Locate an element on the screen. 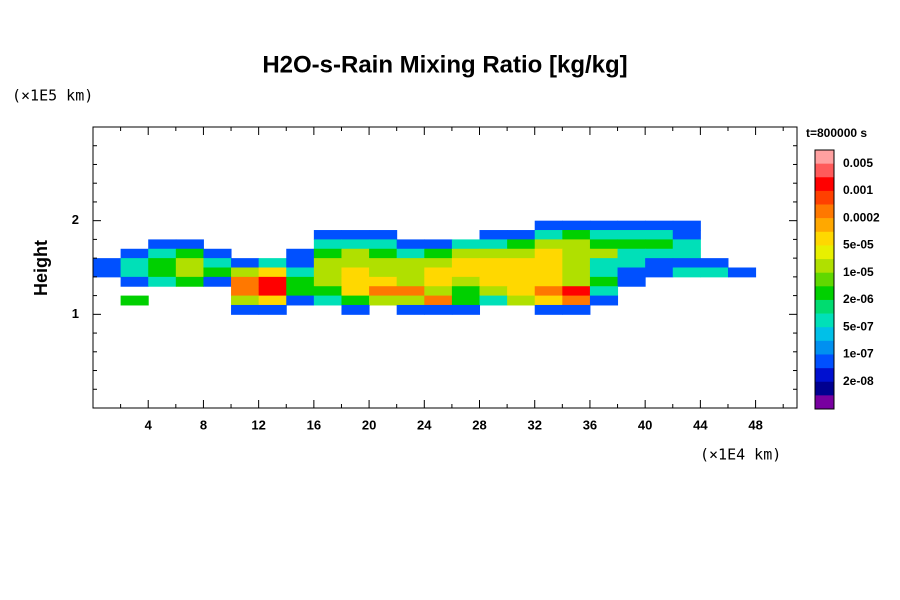  y-axis-label: Height is located at coordinates (41, 268).